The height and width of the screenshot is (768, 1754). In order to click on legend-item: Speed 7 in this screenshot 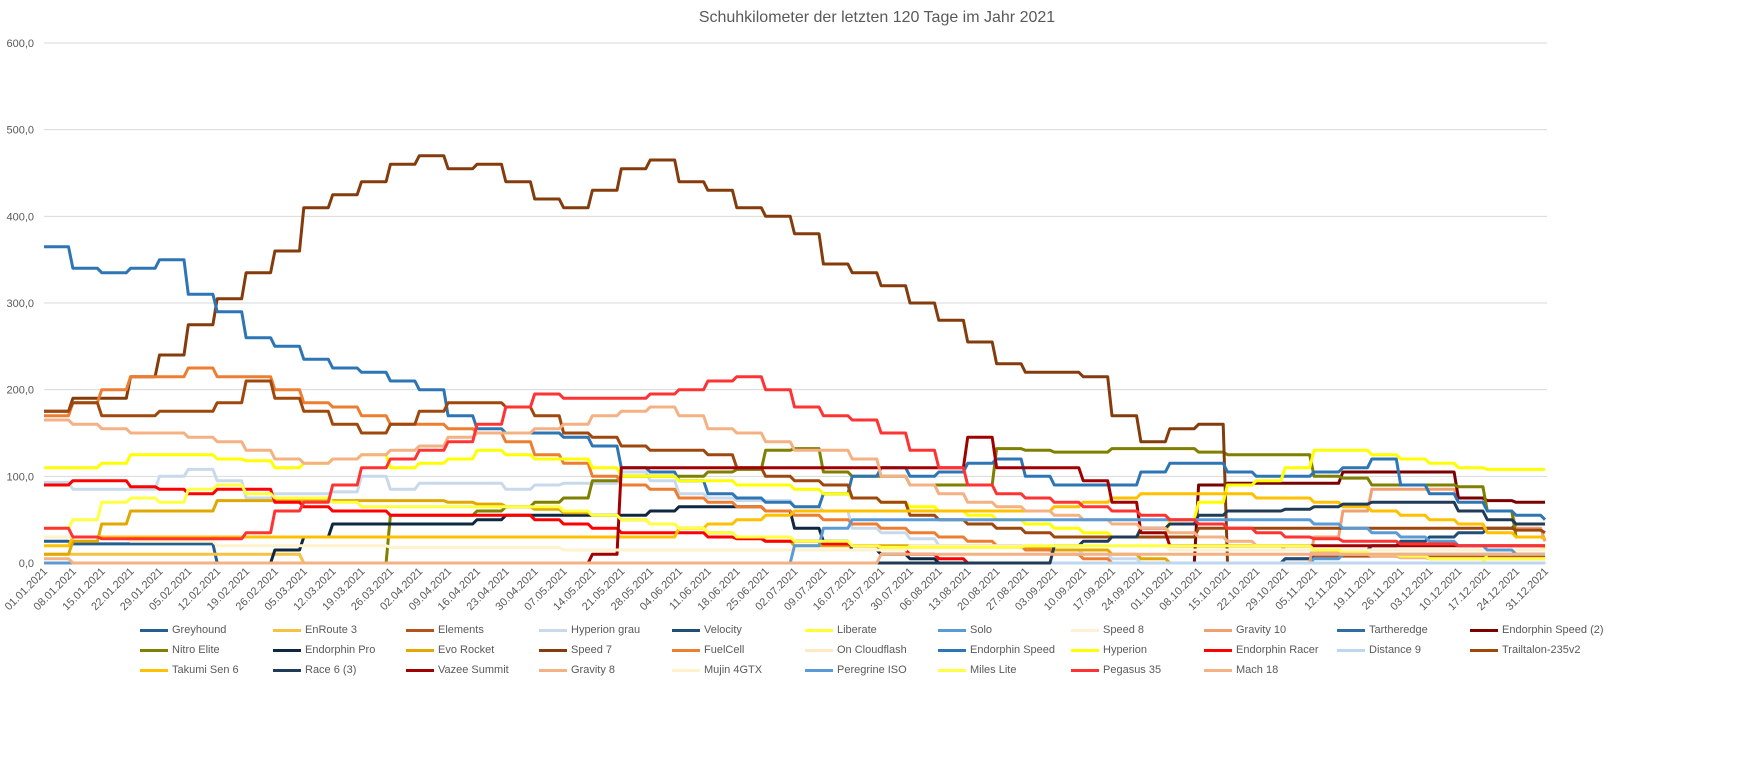, I will do `click(575, 650)`.